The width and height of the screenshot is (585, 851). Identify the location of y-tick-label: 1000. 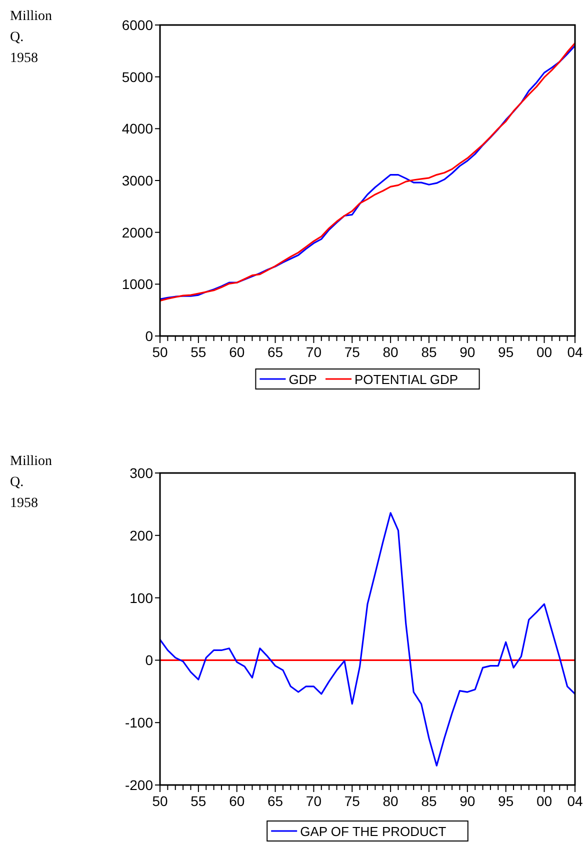
(138, 284).